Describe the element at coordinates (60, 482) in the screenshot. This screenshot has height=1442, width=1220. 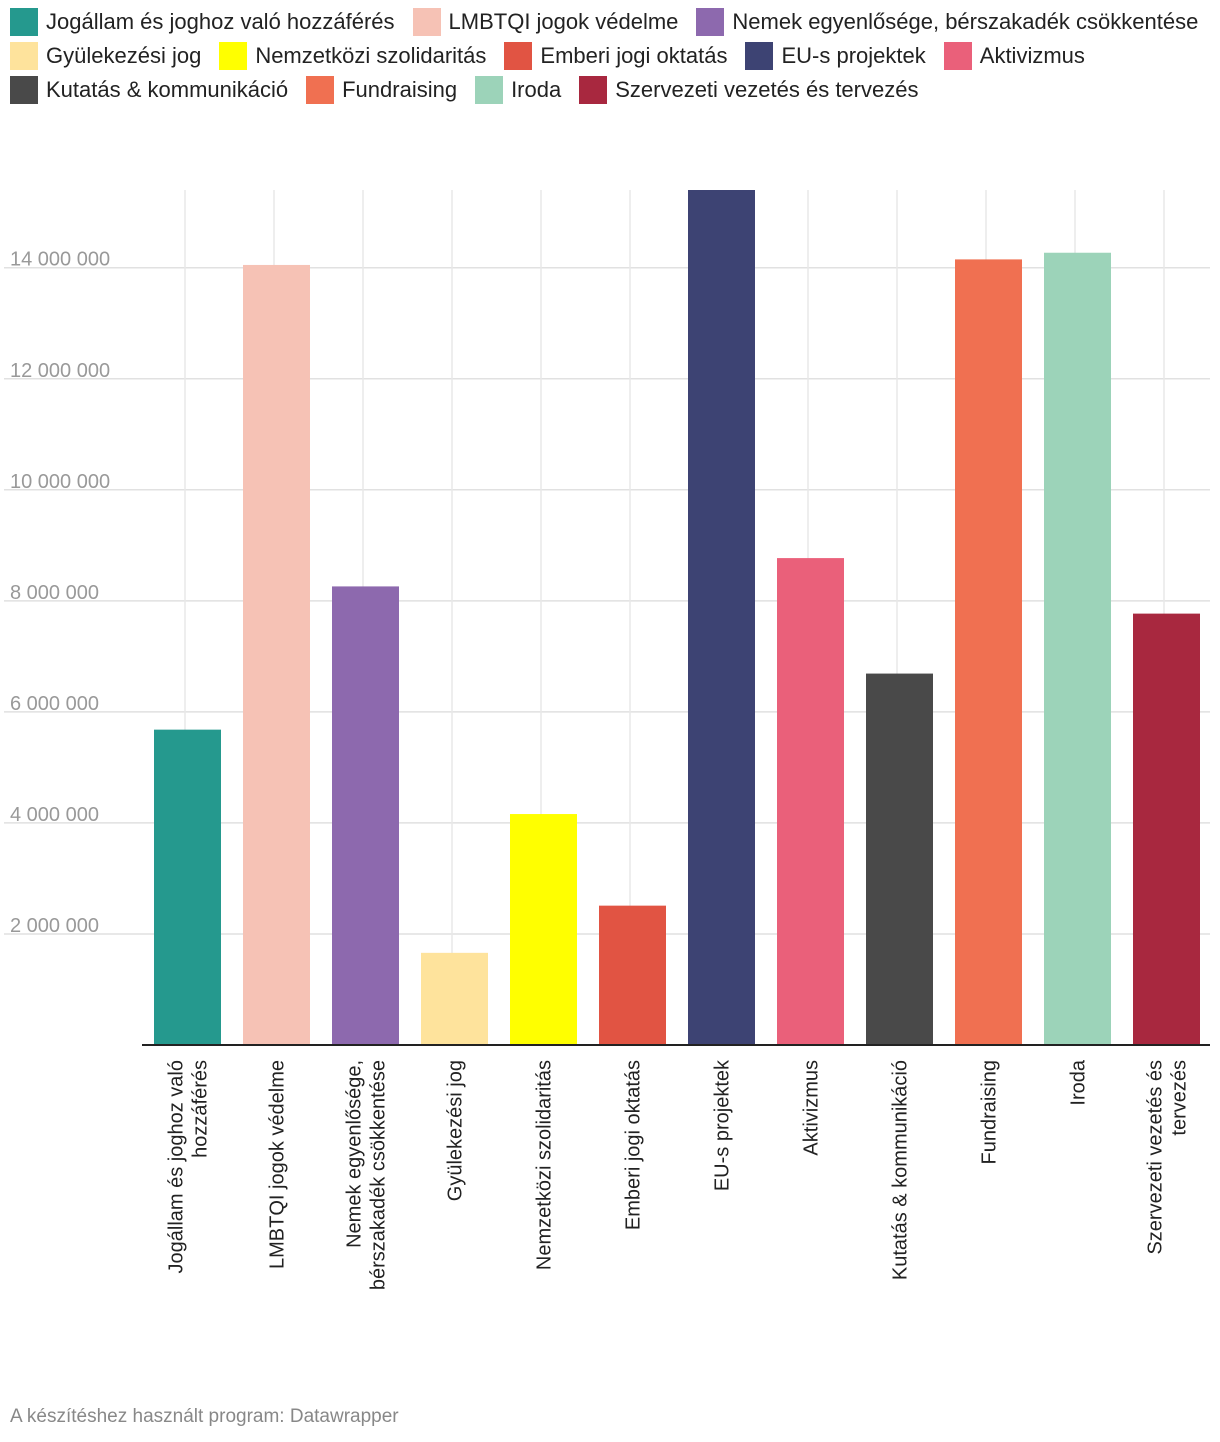
I see `y-tick-label: 10 000 000` at that location.